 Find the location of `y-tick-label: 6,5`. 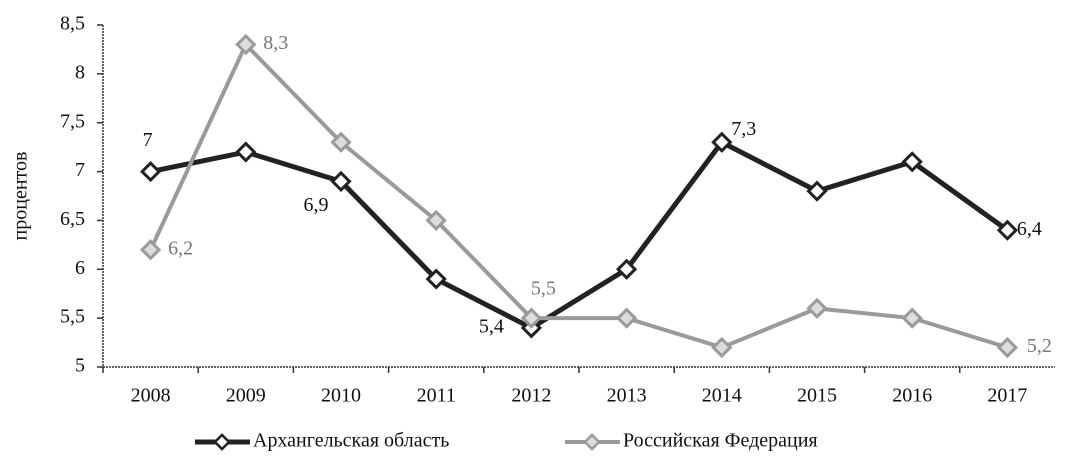

y-tick-label: 6,5 is located at coordinates (72, 219).